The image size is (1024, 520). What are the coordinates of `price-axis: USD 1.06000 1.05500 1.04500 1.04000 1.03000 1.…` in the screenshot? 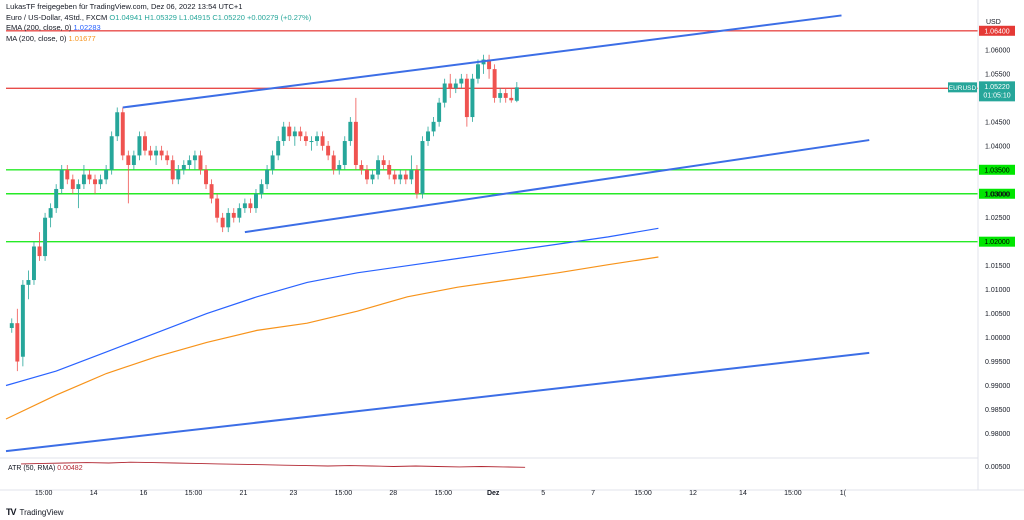 It's located at (993, 245).